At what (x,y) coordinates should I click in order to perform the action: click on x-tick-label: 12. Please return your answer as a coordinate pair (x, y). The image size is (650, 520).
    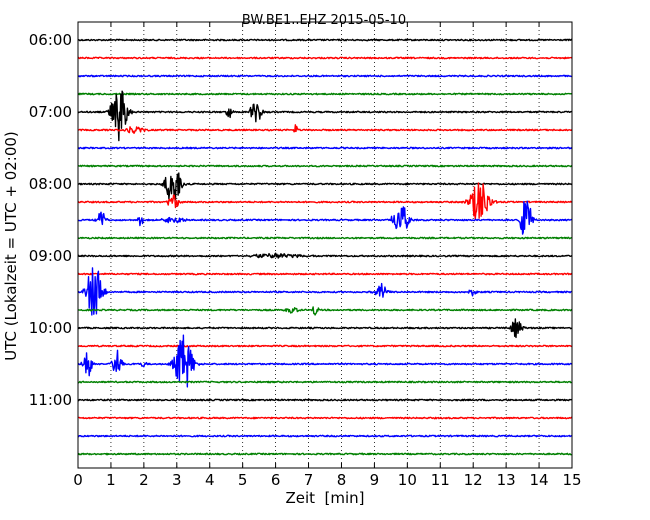
    Looking at the image, I should click on (473, 480).